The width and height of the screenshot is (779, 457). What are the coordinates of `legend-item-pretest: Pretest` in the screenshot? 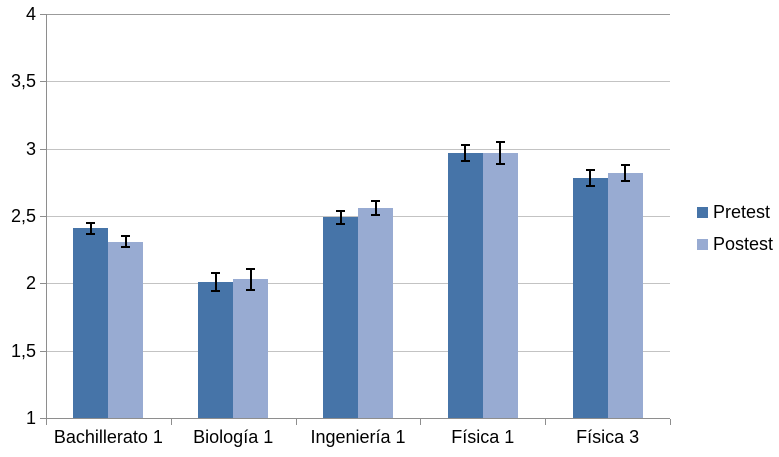 It's located at (735, 212).